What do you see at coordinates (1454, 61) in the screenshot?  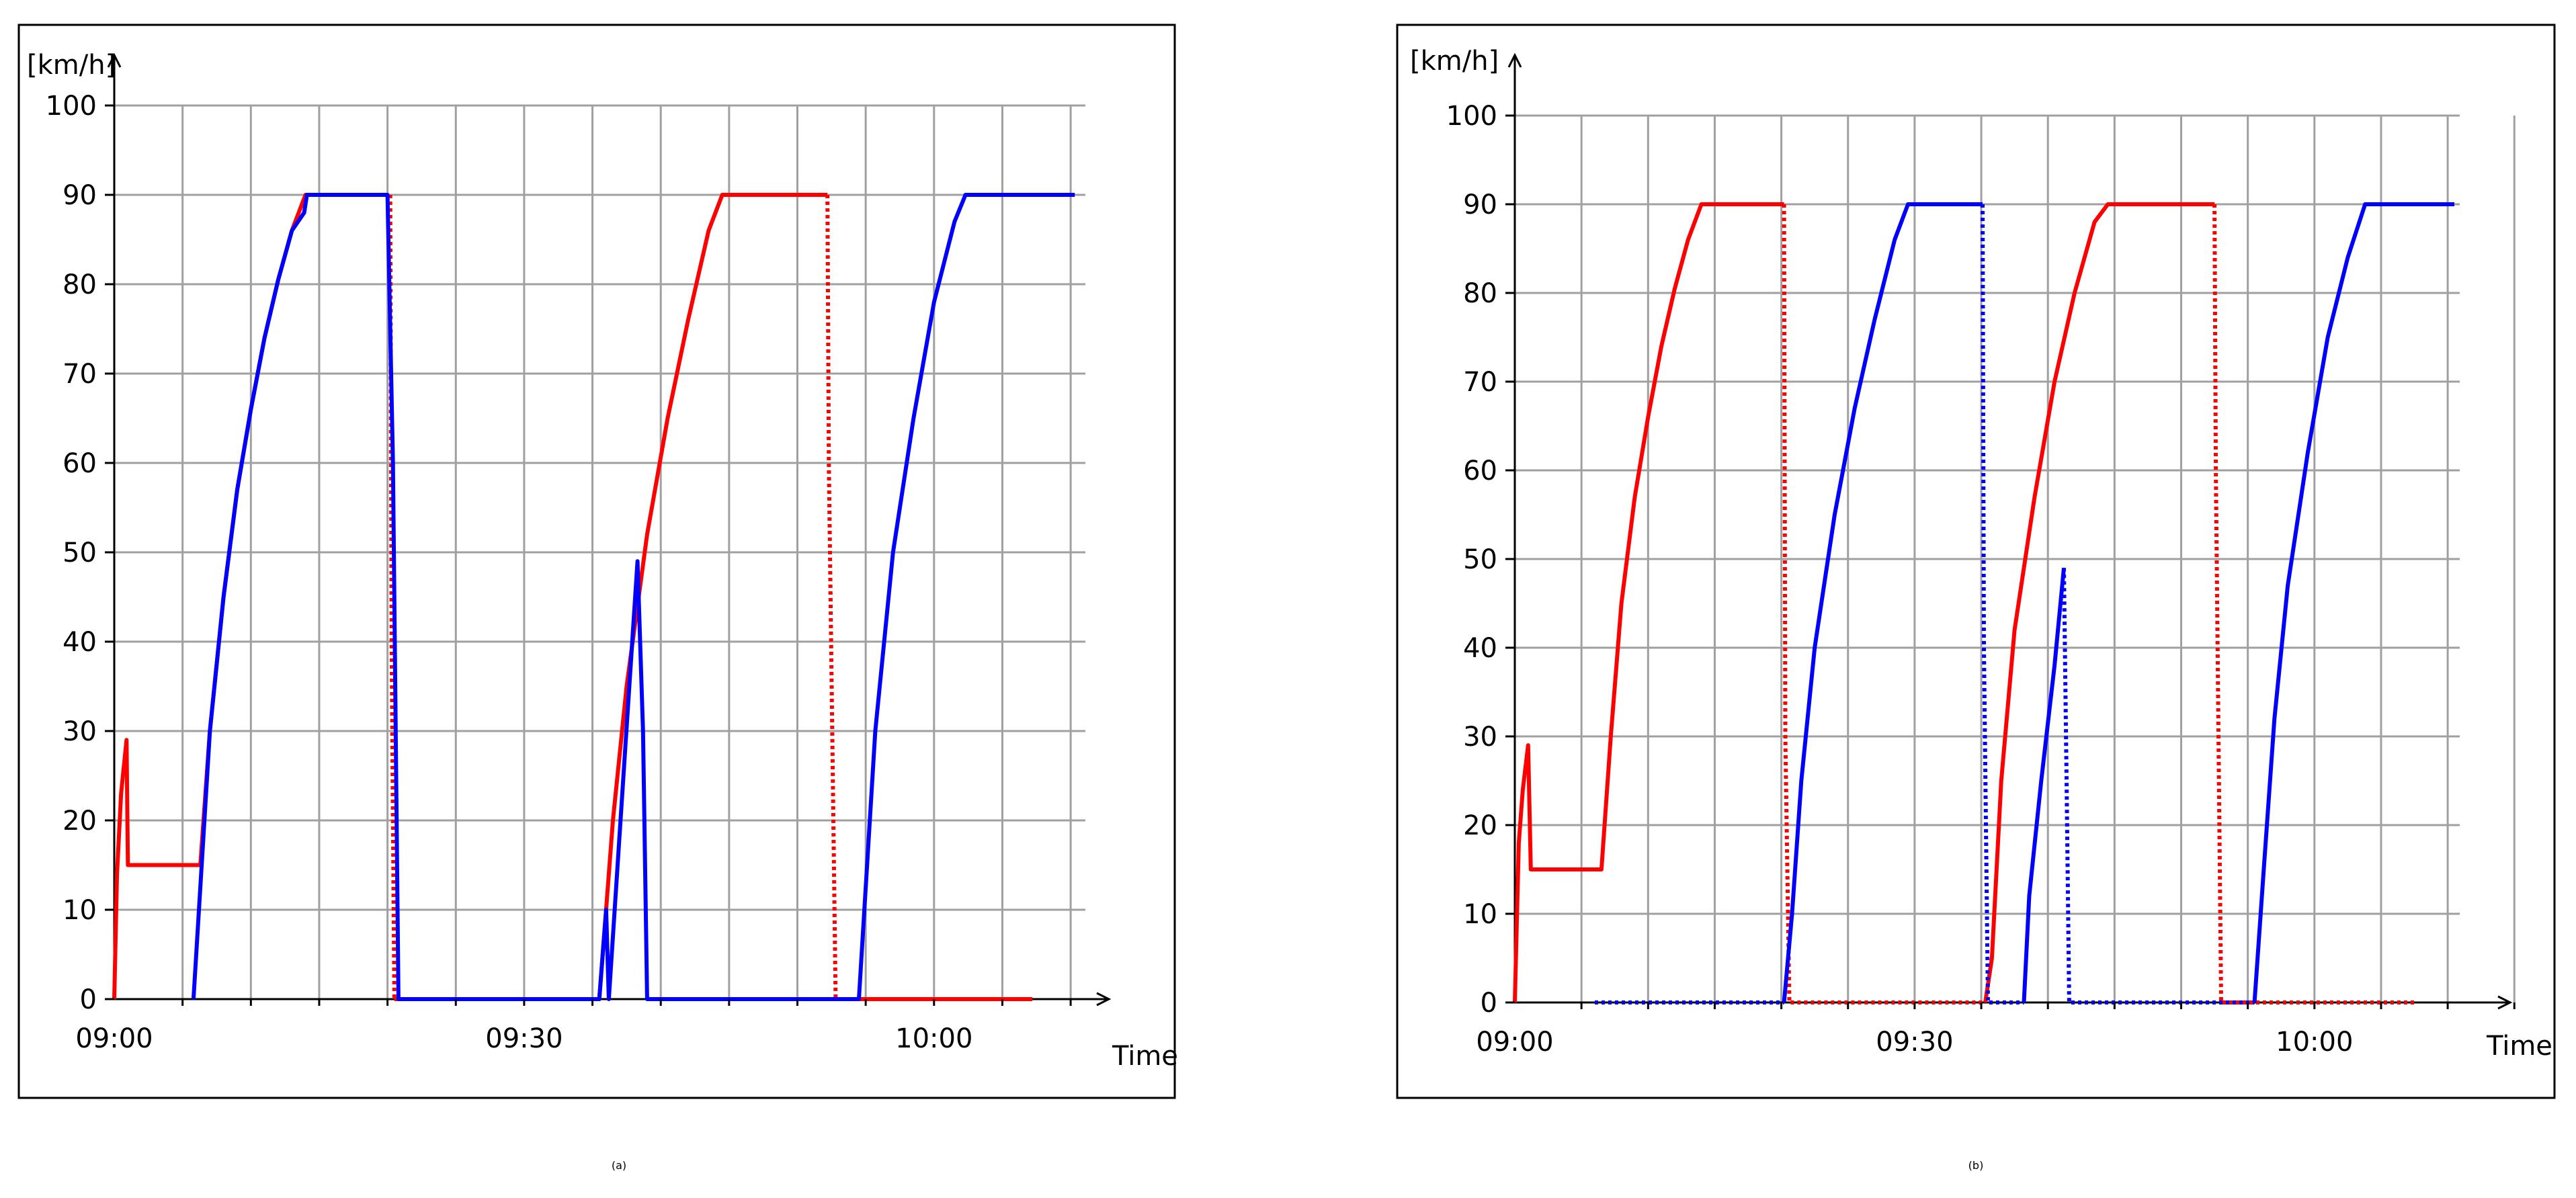 I see `y-axis-label-b: [km/h]` at bounding box center [1454, 61].